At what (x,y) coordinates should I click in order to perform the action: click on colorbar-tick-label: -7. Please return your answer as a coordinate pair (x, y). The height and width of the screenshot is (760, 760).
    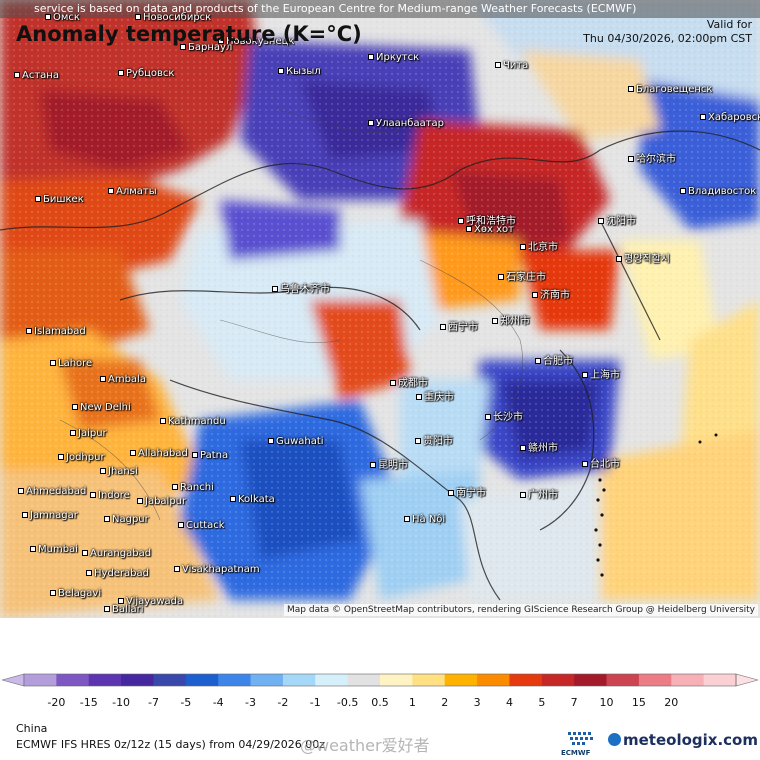
    Looking at the image, I should click on (153, 702).